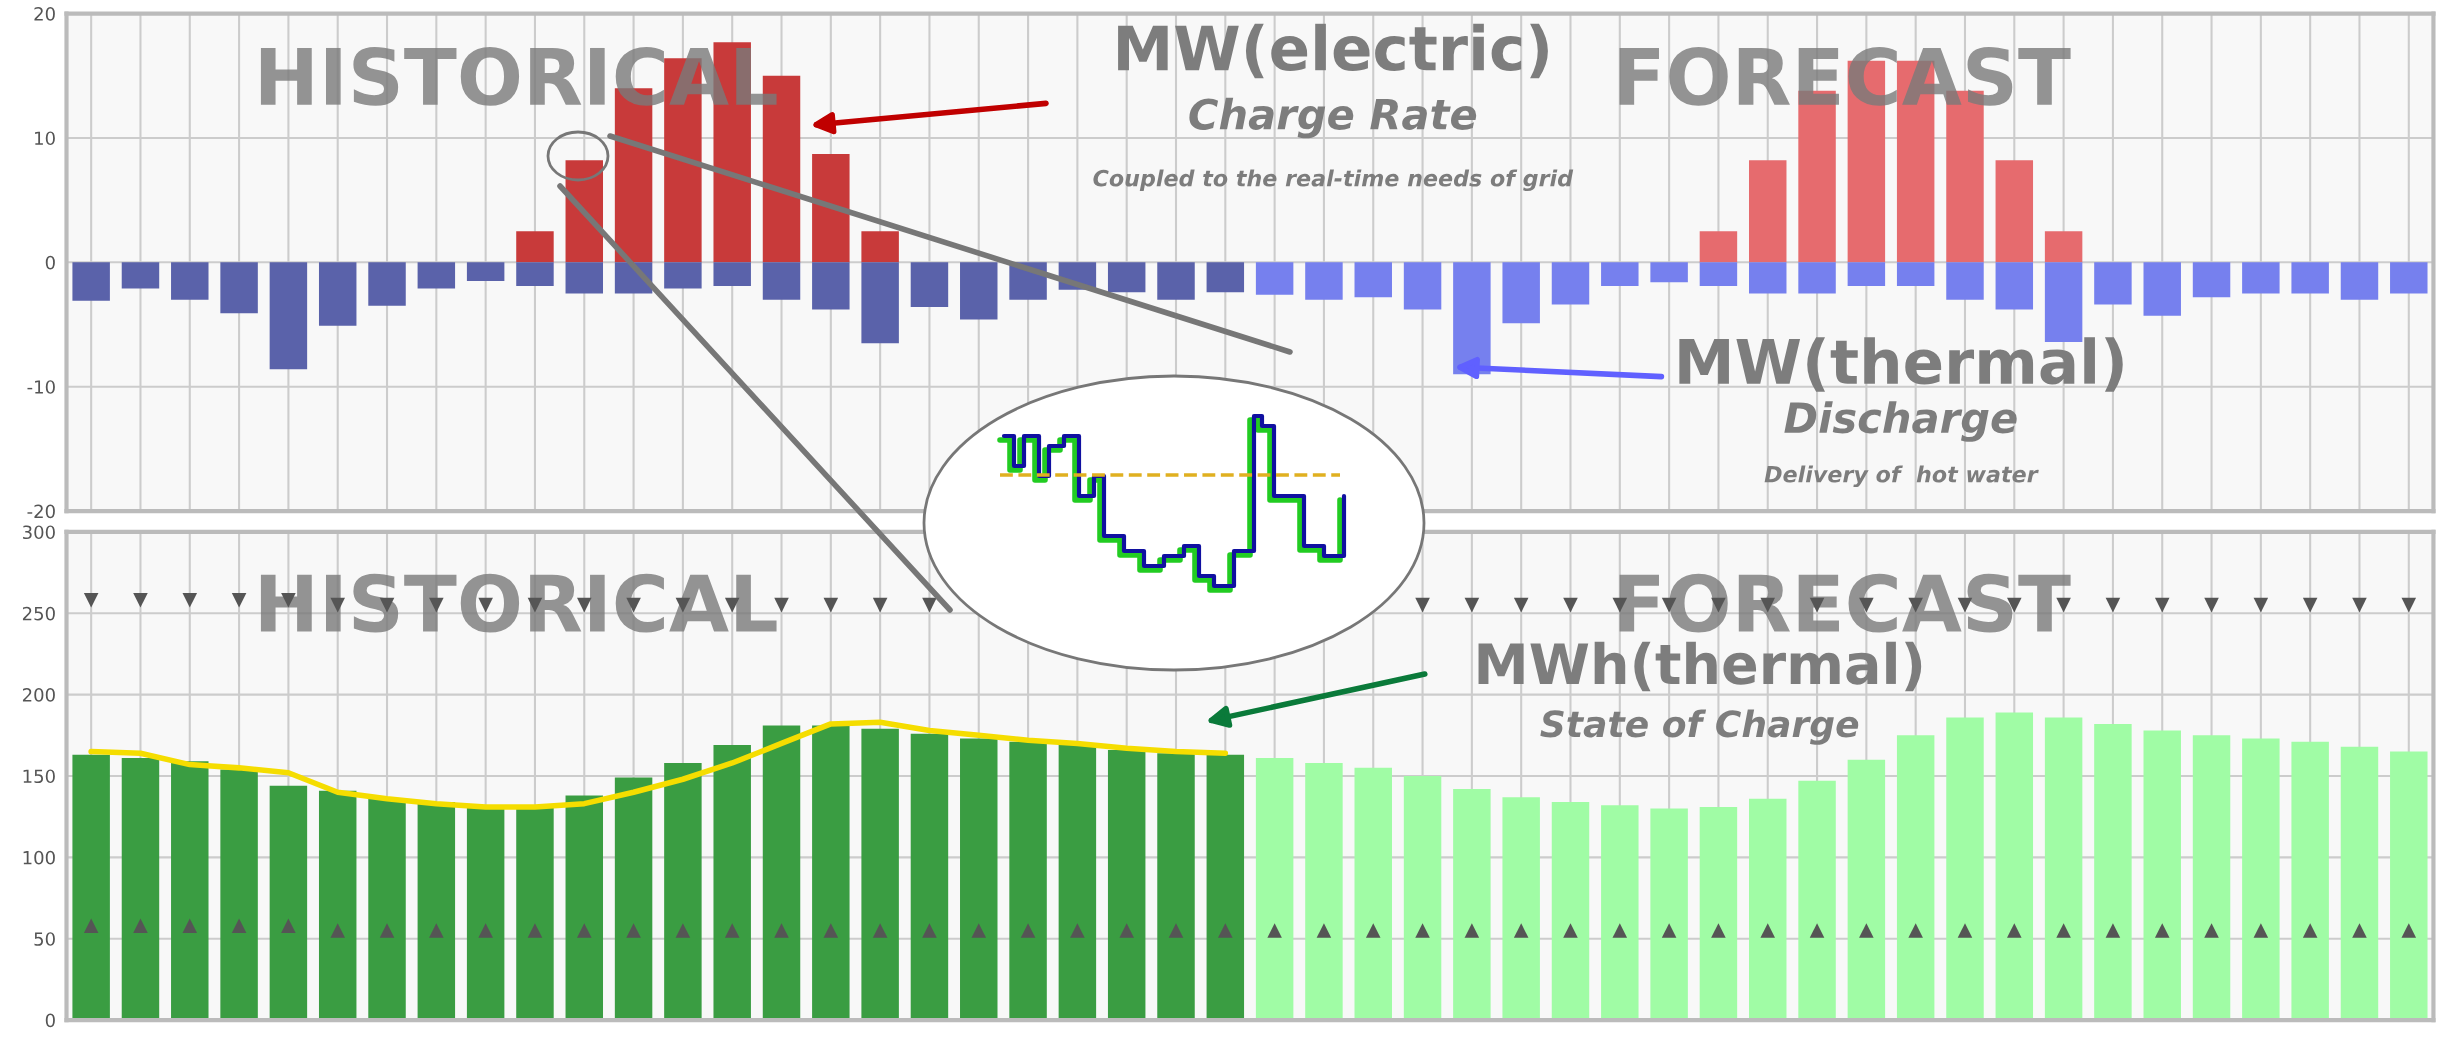  What do you see at coordinates (44, 14) in the screenshot?
I see `y-tick-label: 20` at bounding box center [44, 14].